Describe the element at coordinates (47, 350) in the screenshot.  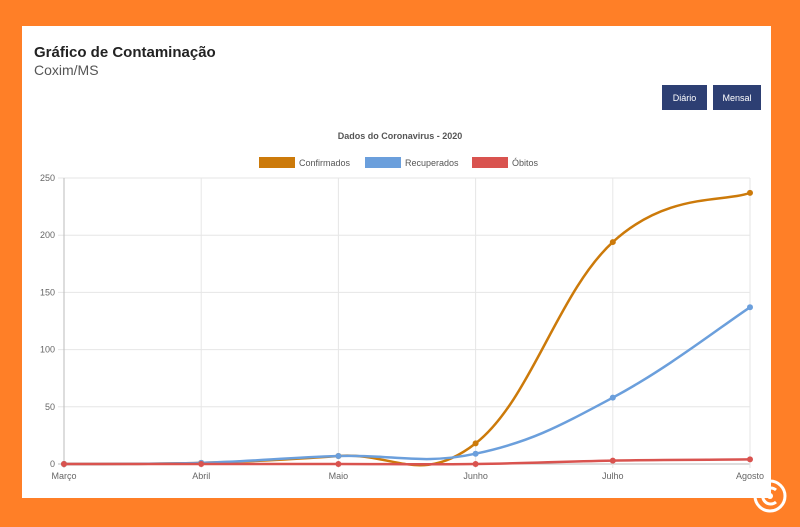
I see `y-tick-label: 100` at that location.